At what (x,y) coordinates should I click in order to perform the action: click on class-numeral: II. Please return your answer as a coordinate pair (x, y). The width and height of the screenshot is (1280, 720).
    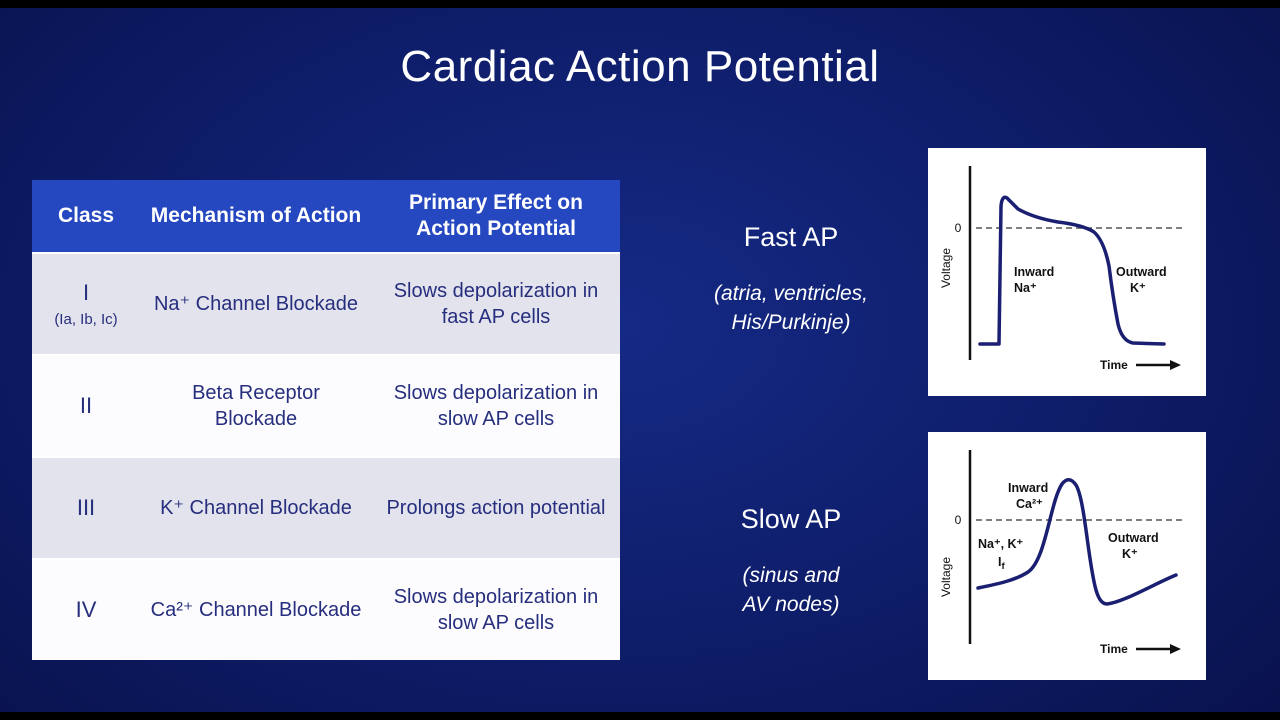
    Looking at the image, I should click on (86, 405).